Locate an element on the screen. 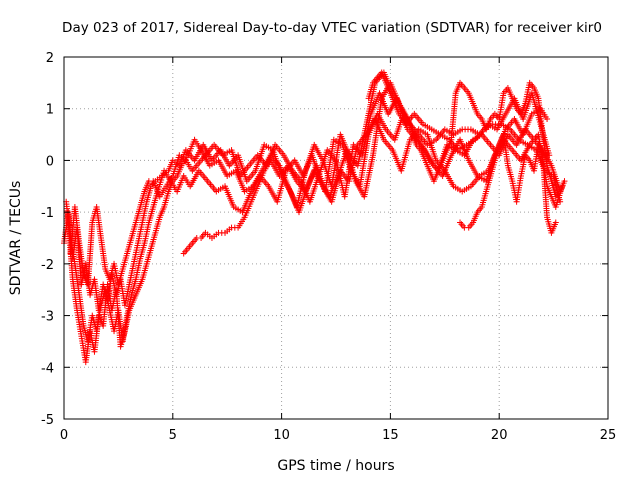 This screenshot has width=640, height=480. x-tick-label: 10 is located at coordinates (281, 435).